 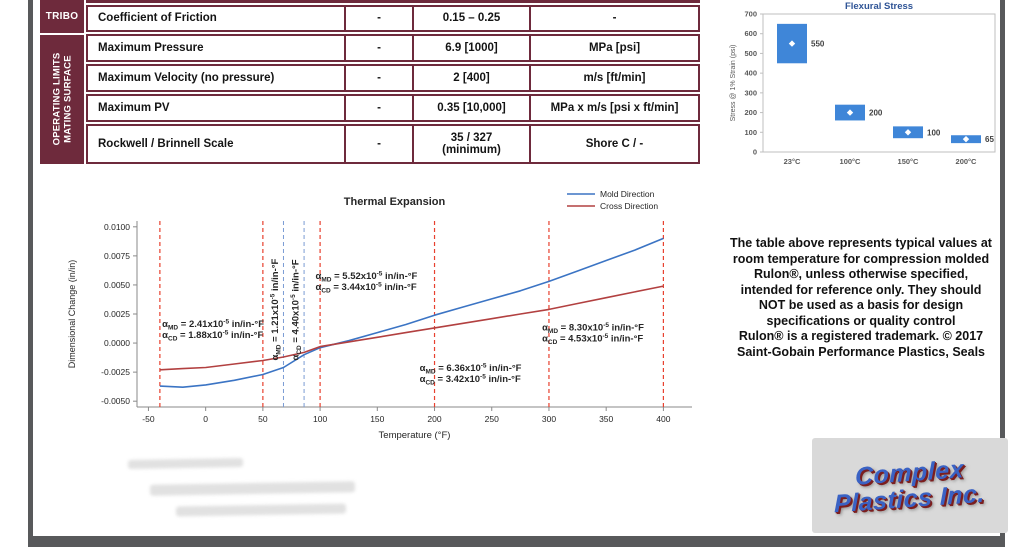 What do you see at coordinates (818, 44) in the screenshot?
I see `svg-text: 550` at bounding box center [818, 44].